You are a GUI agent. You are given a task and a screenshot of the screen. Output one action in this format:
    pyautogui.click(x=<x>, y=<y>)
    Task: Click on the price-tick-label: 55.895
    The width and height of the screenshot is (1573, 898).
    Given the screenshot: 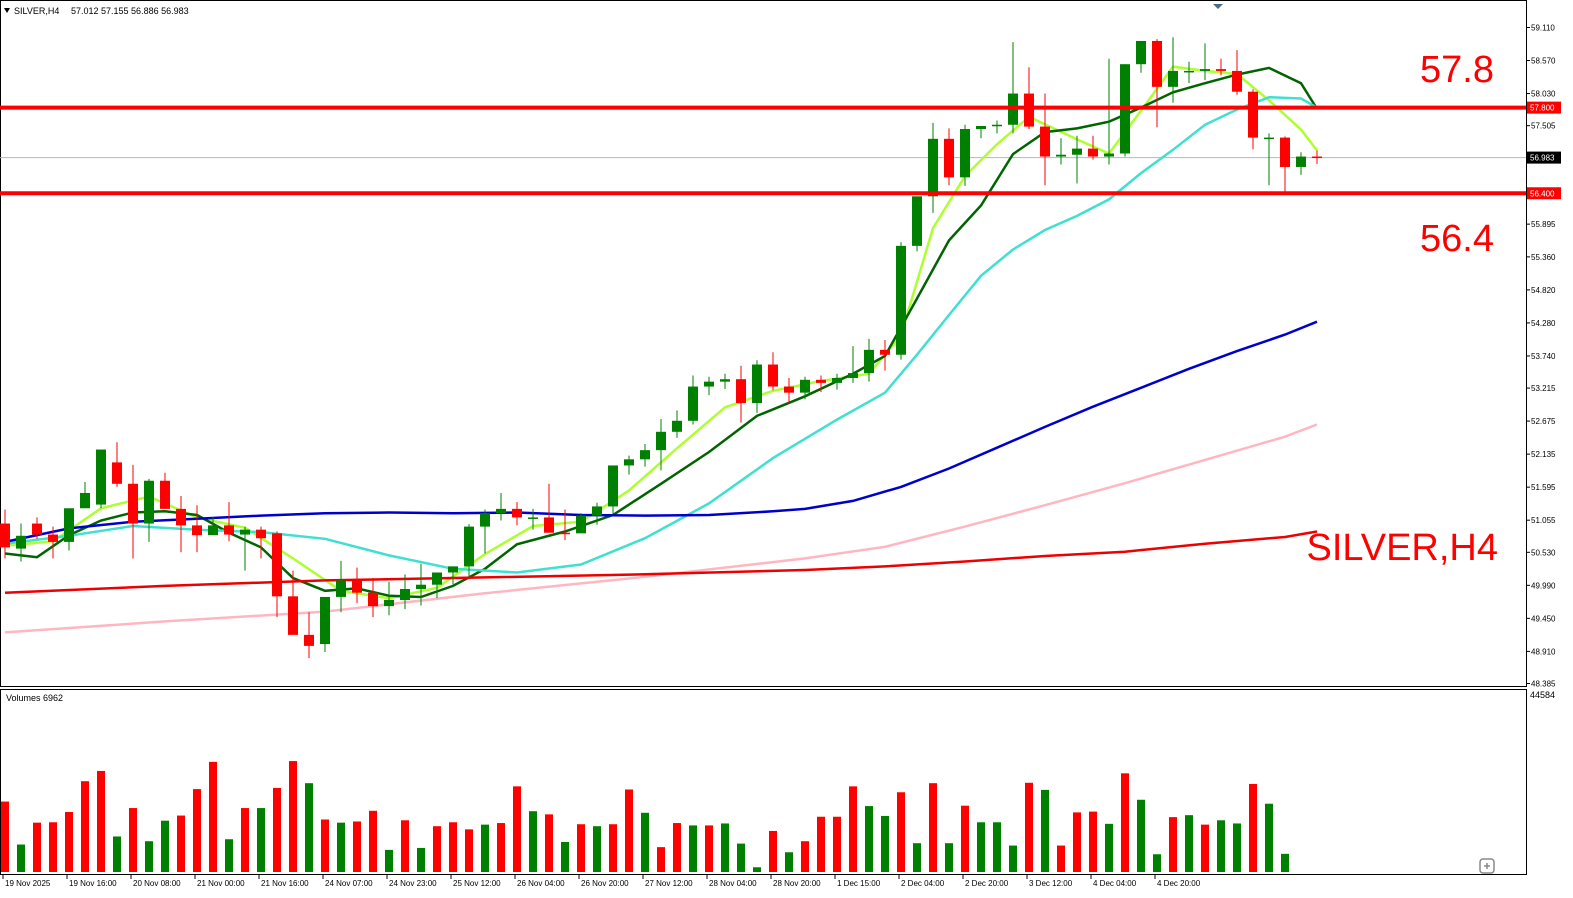 What is the action you would take?
    pyautogui.click(x=1543, y=224)
    